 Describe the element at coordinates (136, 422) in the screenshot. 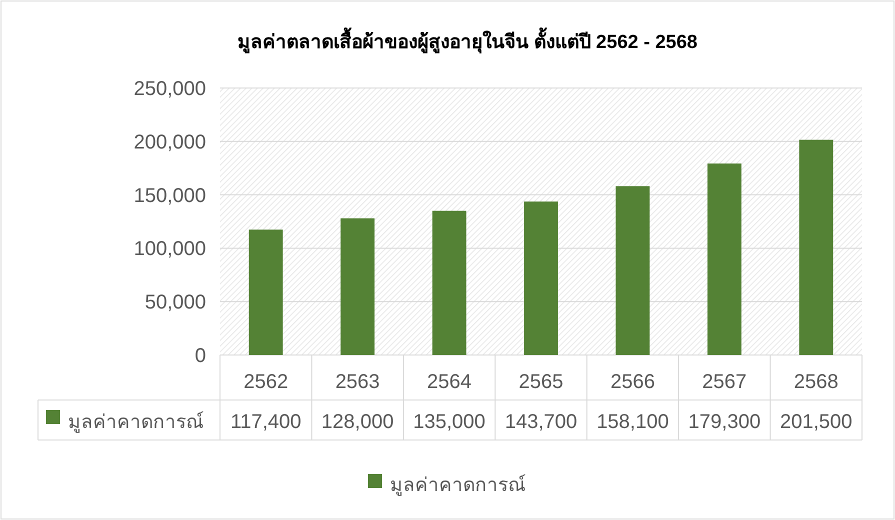

I see `legend-label: มูลค่าคาดการณ์` at that location.